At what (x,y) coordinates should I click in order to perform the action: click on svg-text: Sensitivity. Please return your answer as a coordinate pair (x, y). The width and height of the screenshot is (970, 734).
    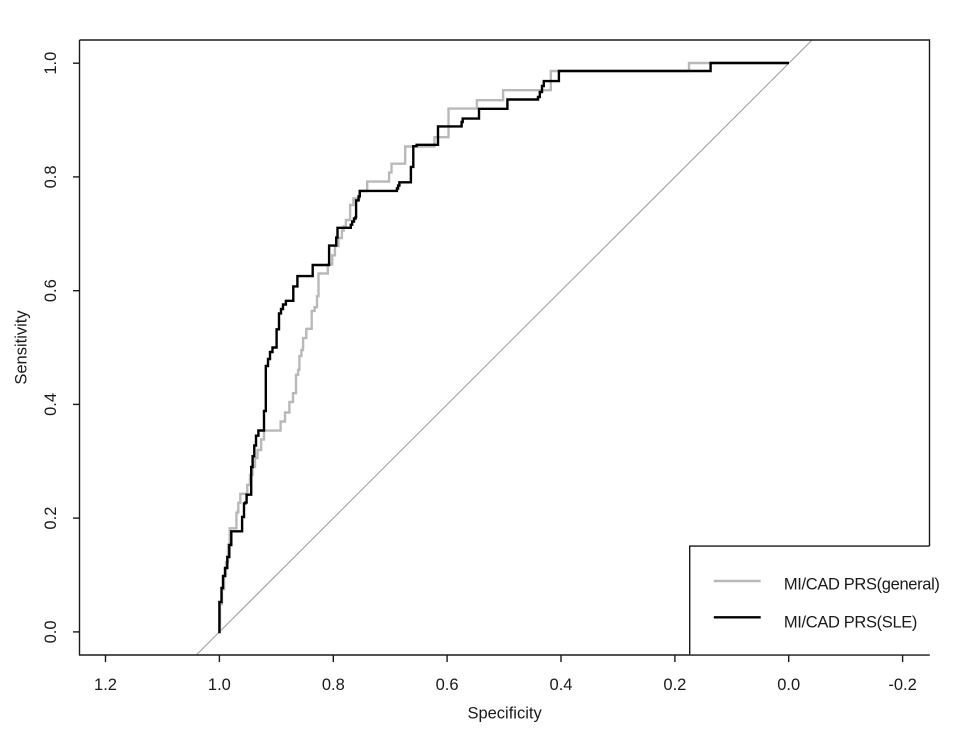
    Looking at the image, I should click on (21, 347).